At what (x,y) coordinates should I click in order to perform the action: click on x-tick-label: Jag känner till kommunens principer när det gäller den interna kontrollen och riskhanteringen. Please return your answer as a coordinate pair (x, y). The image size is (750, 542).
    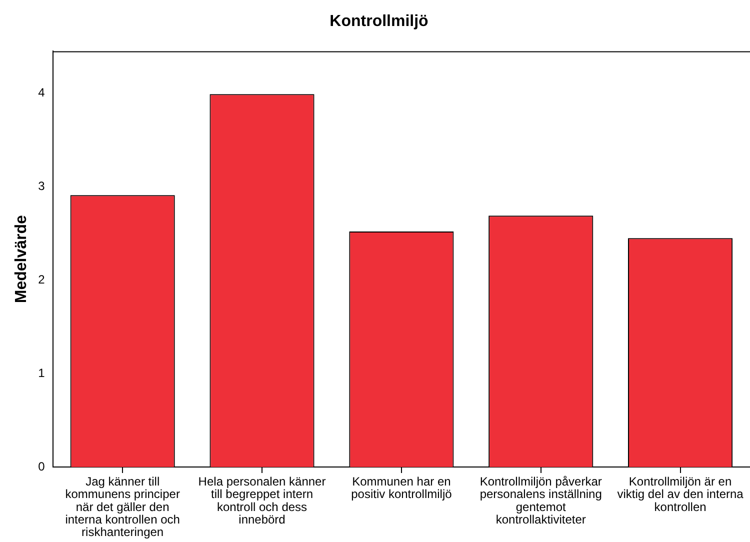
    Looking at the image, I should click on (122, 507).